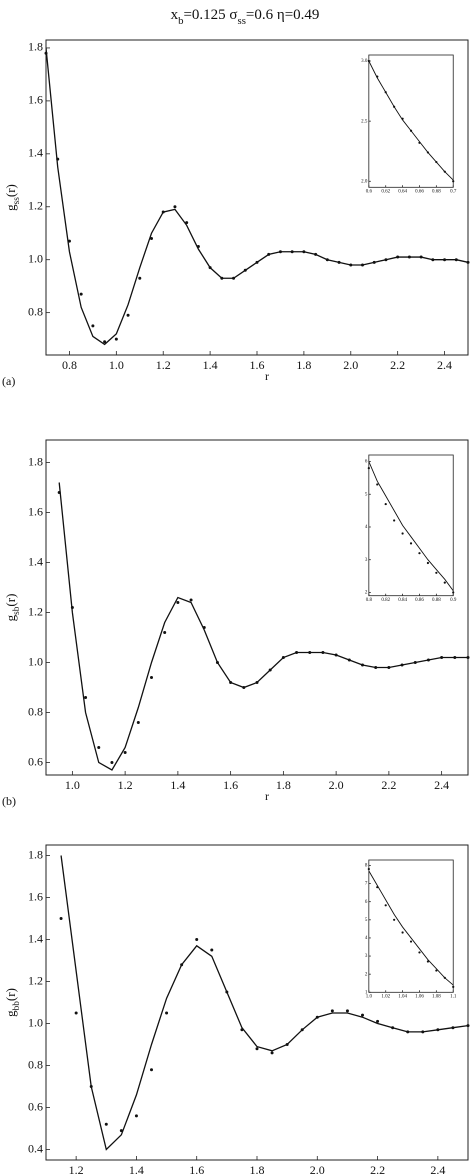 Image resolution: width=474 pixels, height=1175 pixels. Describe the element at coordinates (364, 121) in the screenshot. I see `y-tick-label: 2.5` at that location.